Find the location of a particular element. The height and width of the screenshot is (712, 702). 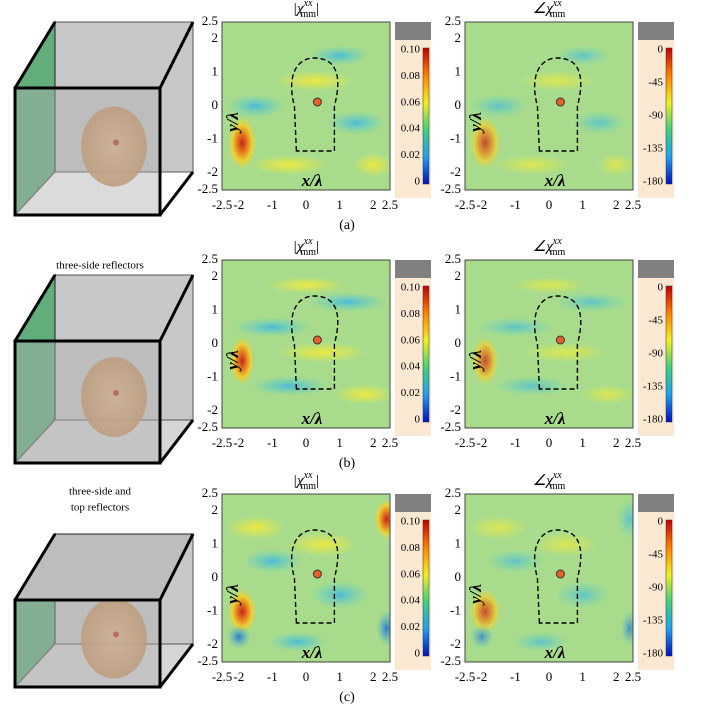

title-part: mm is located at coordinates (309, 486).